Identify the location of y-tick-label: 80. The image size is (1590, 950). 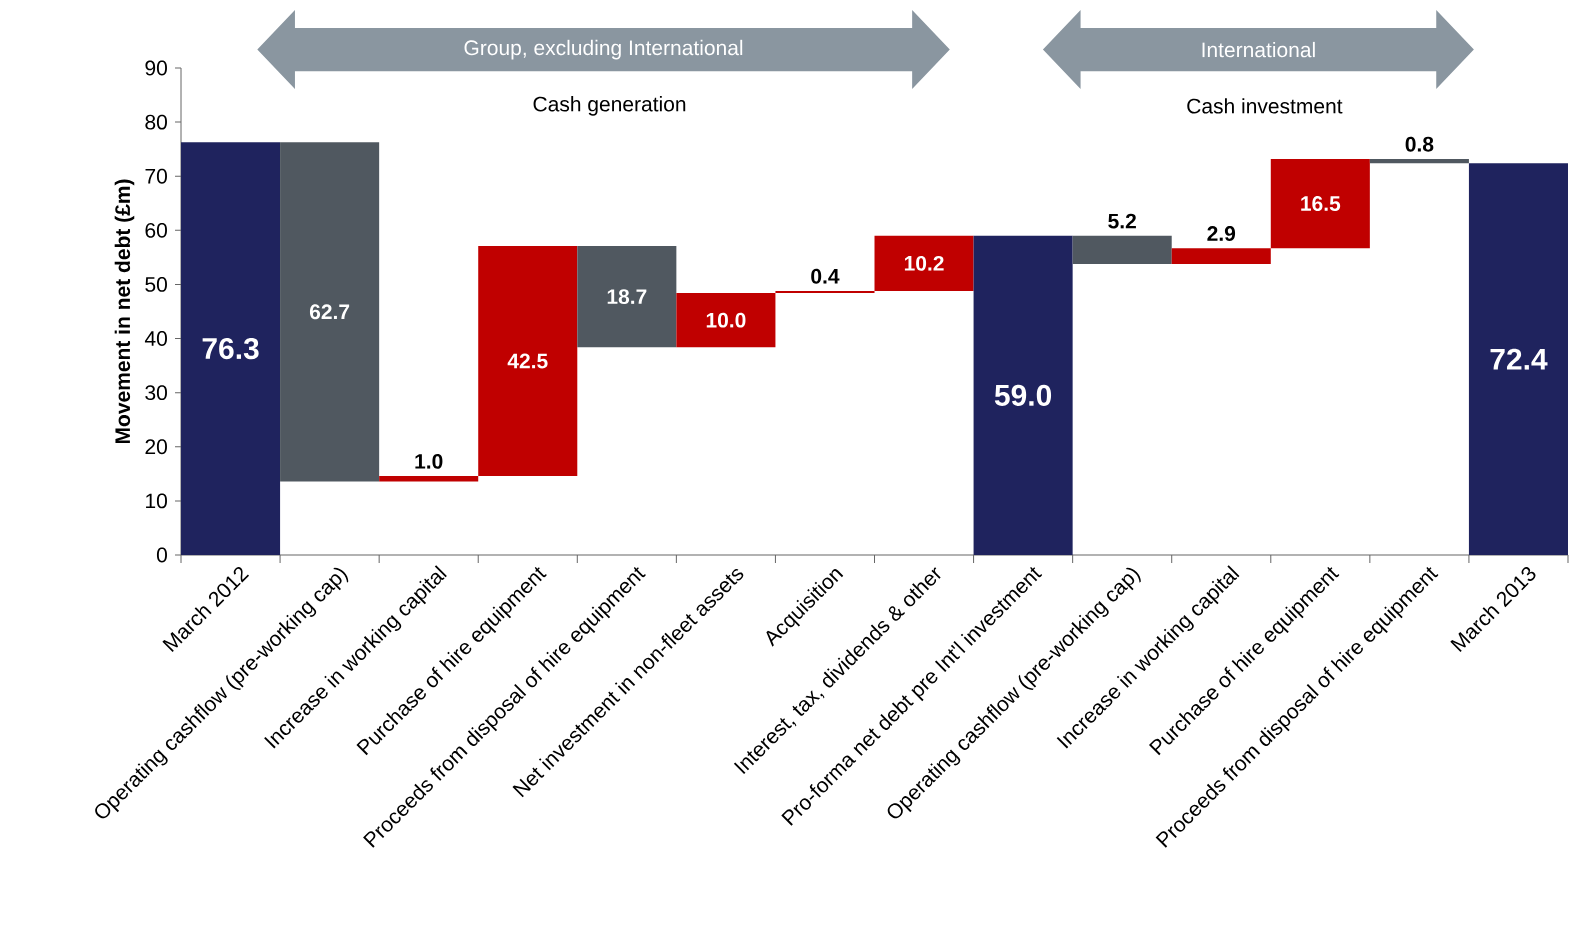
(156, 122).